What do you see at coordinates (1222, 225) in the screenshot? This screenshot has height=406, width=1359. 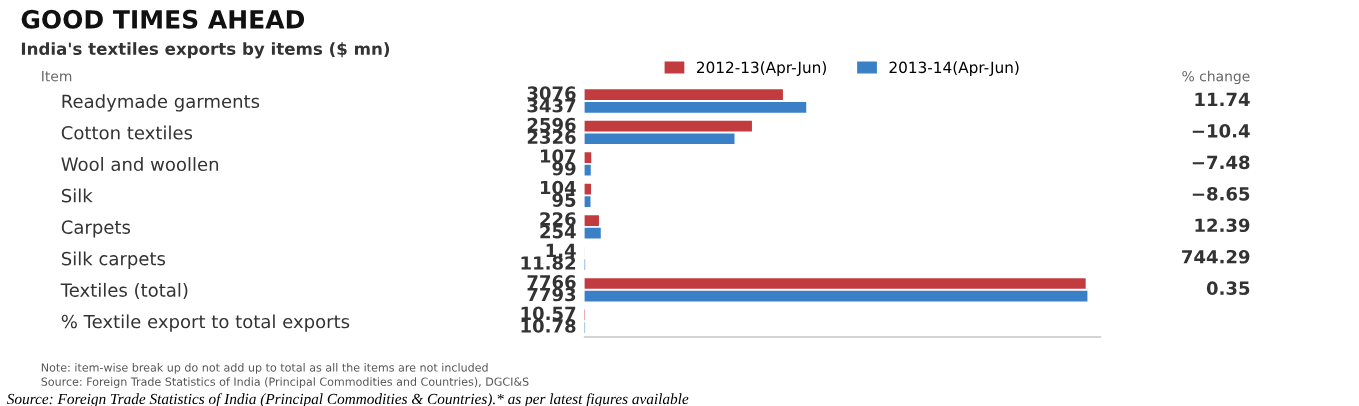 I see `text: 12.39` at bounding box center [1222, 225].